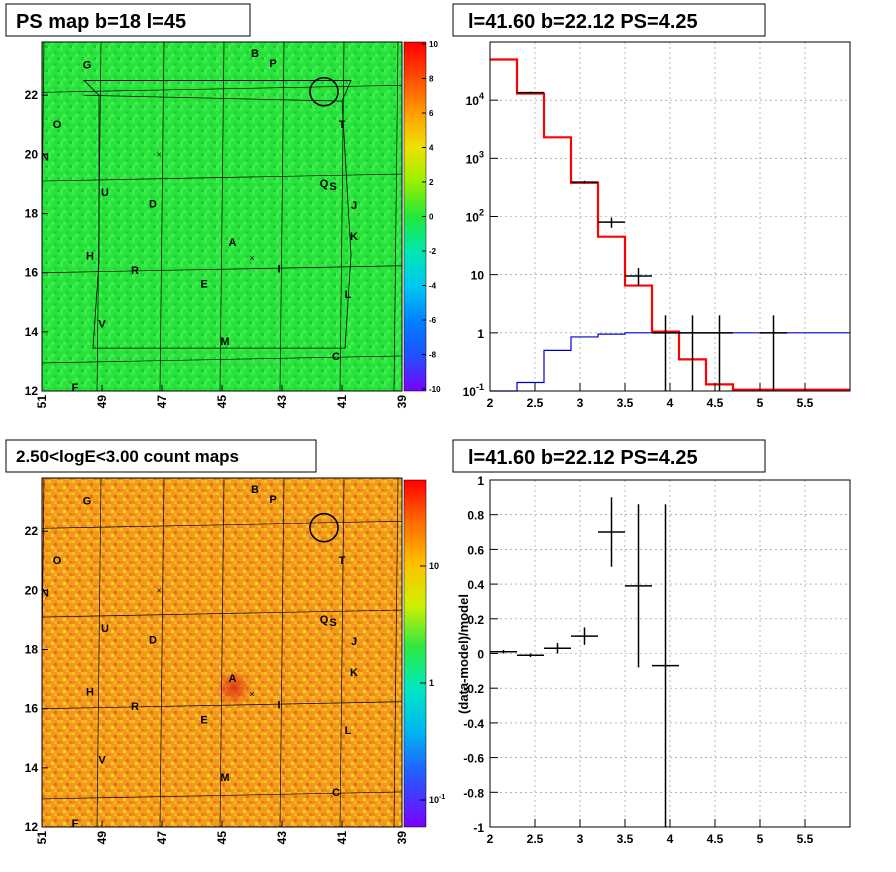 This screenshot has width=896, height=872. Describe the element at coordinates (36, 243) in the screenshot. I see `ps-map-y-axis: 12 14 16 18 20 22` at that location.